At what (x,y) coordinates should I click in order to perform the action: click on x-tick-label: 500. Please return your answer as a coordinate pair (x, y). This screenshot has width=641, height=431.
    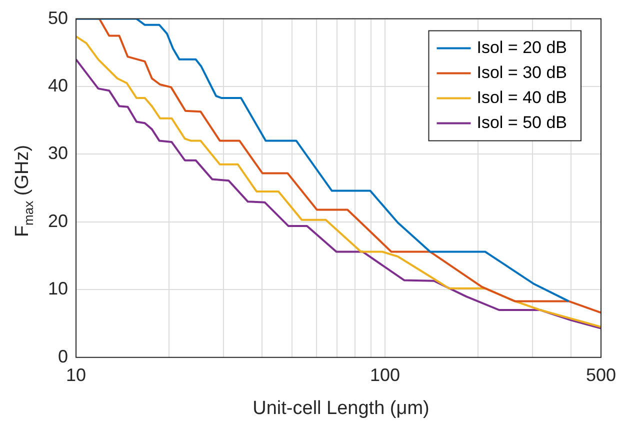
    Looking at the image, I should click on (601, 375).